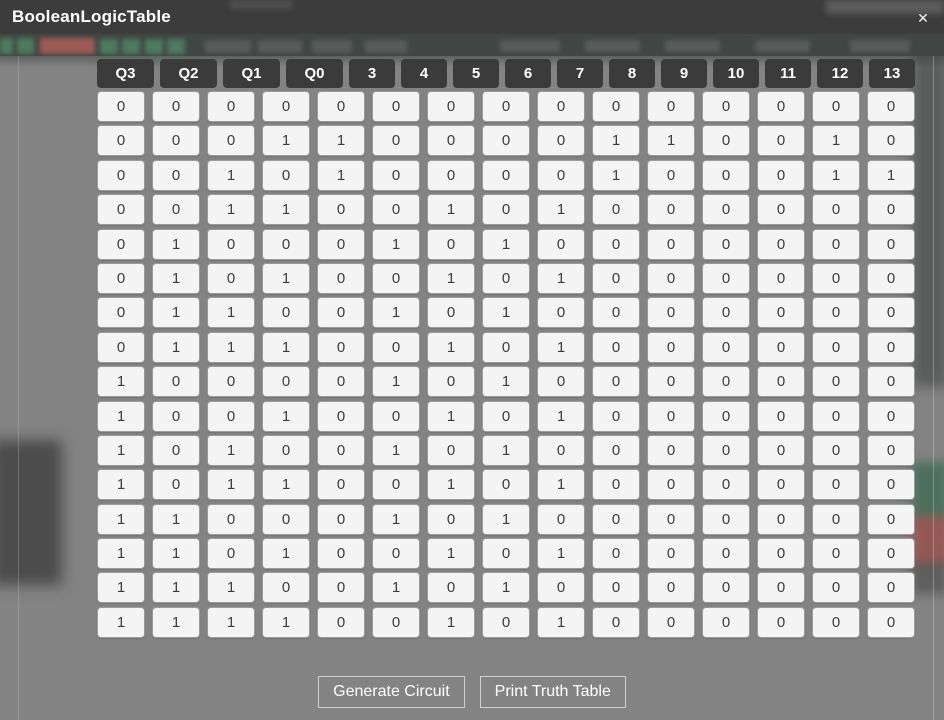  I want to click on table-cell-r11-Q0: 1, so click(286, 485).